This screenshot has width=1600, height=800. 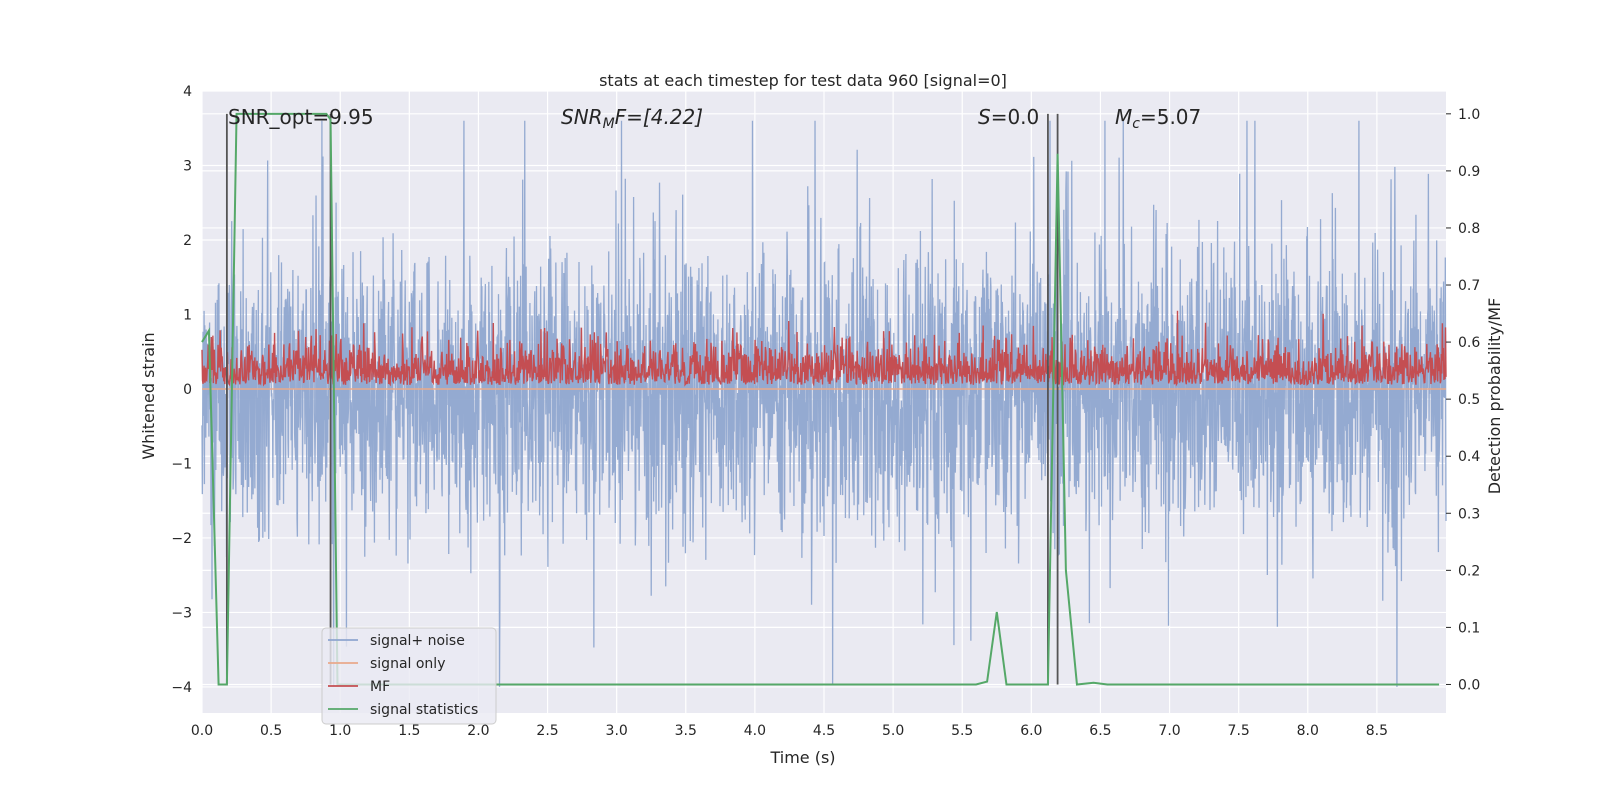 I want to click on annotation-snr-mf-rest: F=[4.22], so click(x=659, y=117).